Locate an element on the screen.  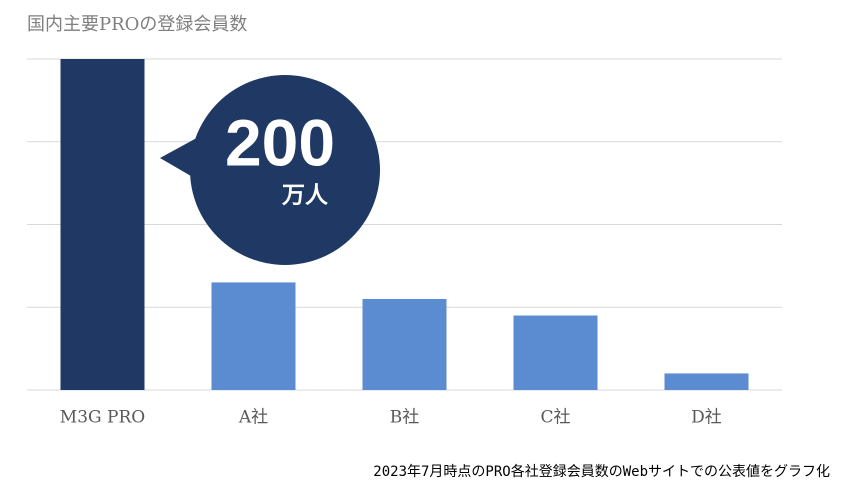
callout-unit: 万人 is located at coordinates (305, 196).